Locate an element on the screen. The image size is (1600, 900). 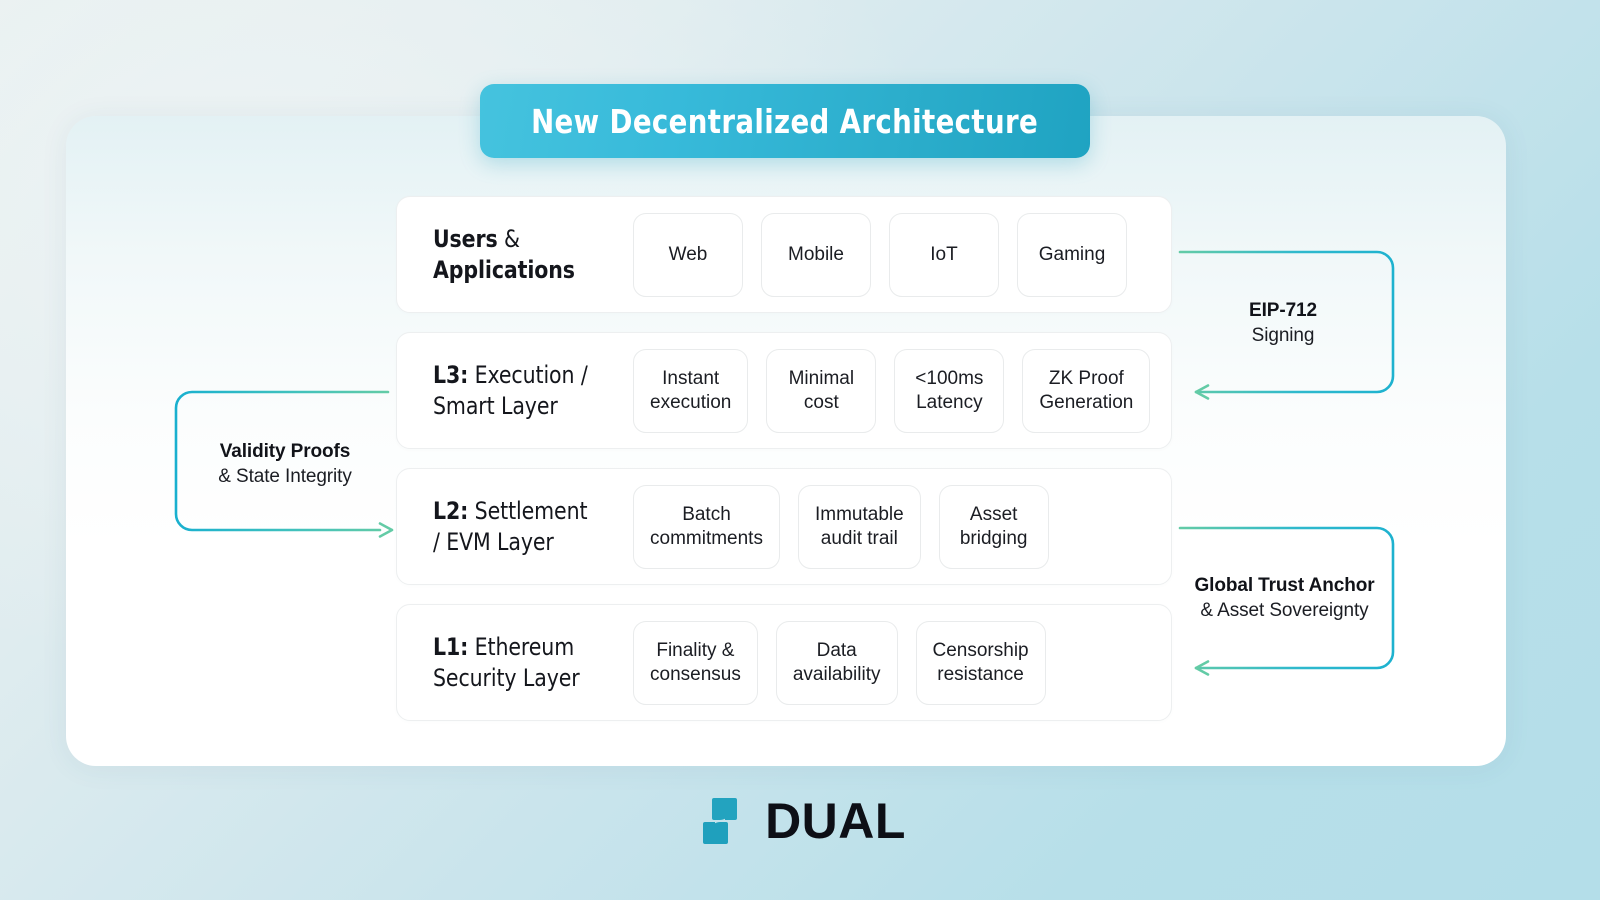
annotation-eip712-line1: EIP-712 is located at coordinates (1283, 310).